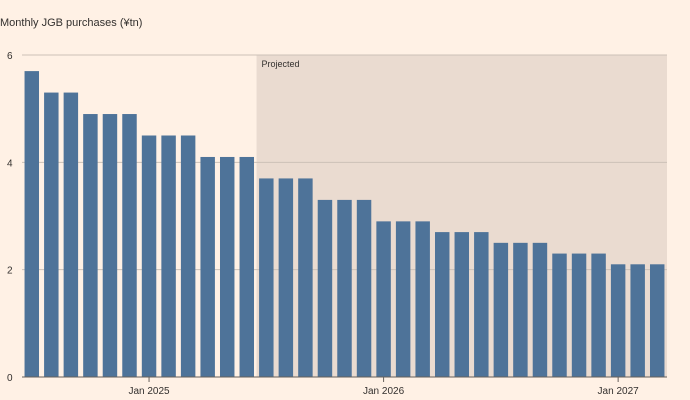 This screenshot has width=690, height=400. I want to click on y-tick-label: 0, so click(10, 378).